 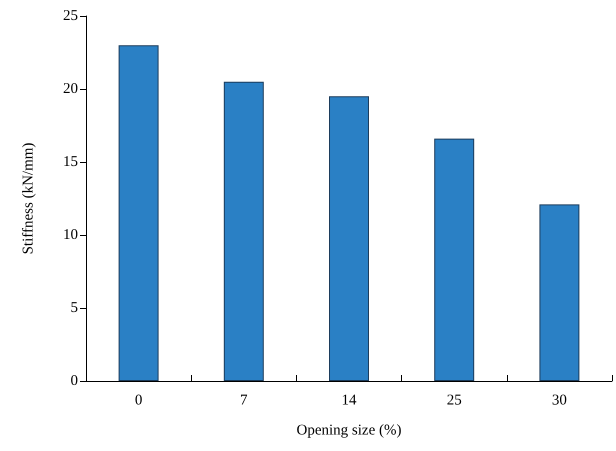 What do you see at coordinates (70, 162) in the screenshot?
I see `y-tick-label: 15` at bounding box center [70, 162].